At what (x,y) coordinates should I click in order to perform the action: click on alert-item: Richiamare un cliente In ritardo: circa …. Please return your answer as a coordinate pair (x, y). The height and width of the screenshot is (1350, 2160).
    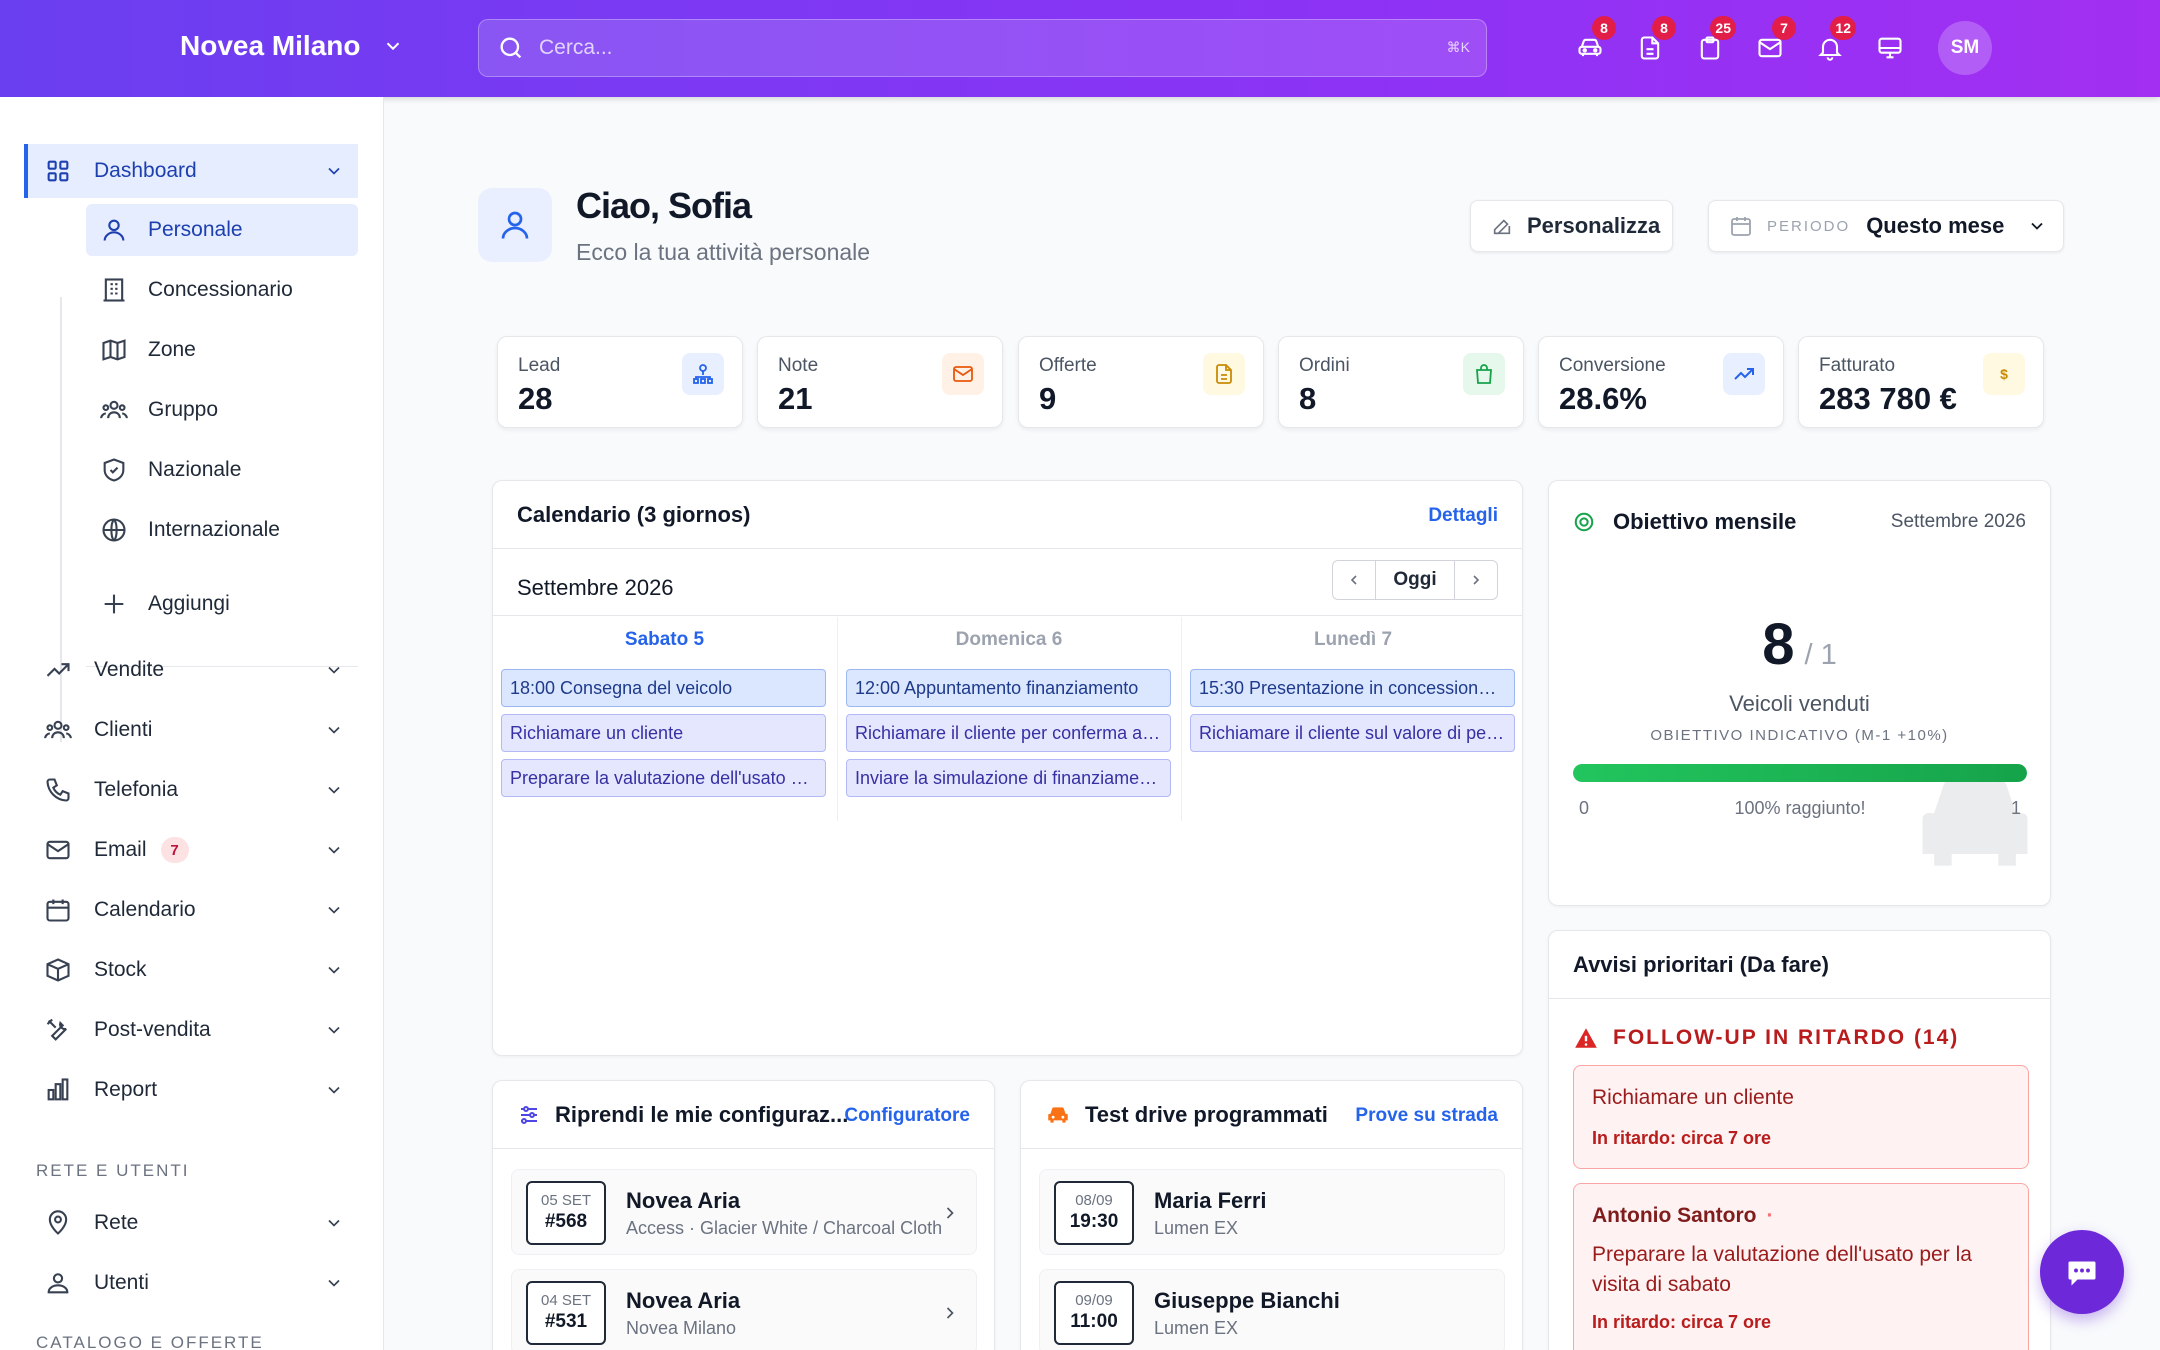
    Looking at the image, I should click on (1801, 1117).